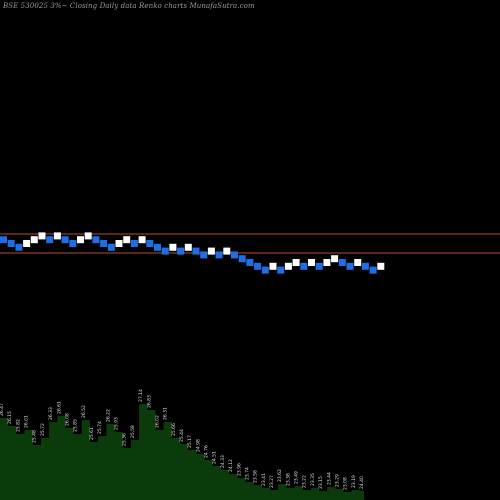 The width and height of the screenshot is (500, 500). Describe the element at coordinates (68, 419) in the screenshot. I see `volume-label-8: 26.08` at that location.